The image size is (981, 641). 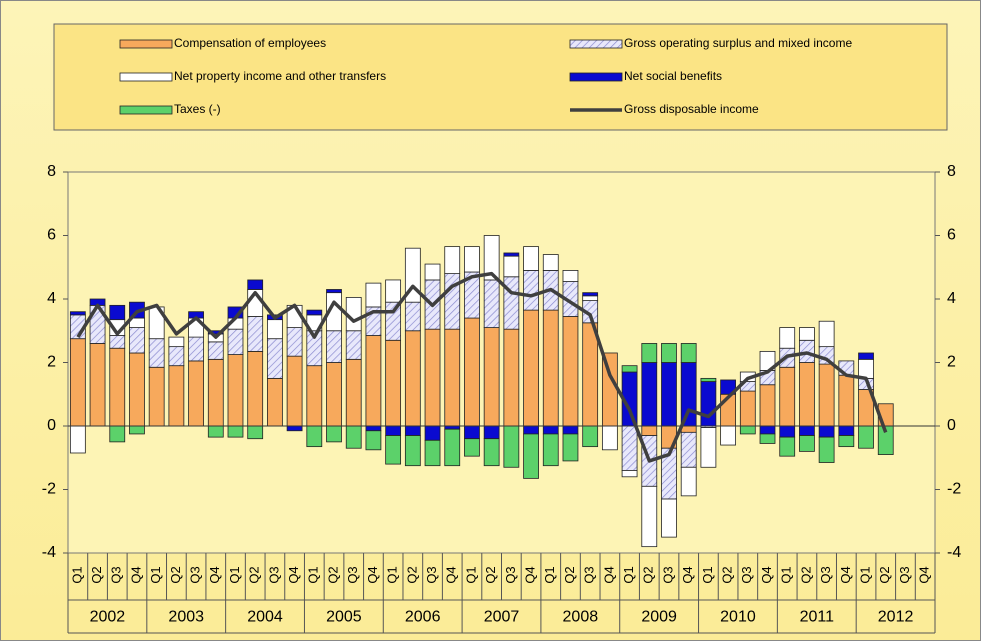 What do you see at coordinates (51, 171) in the screenshot?
I see `y-tick-label: 8` at bounding box center [51, 171].